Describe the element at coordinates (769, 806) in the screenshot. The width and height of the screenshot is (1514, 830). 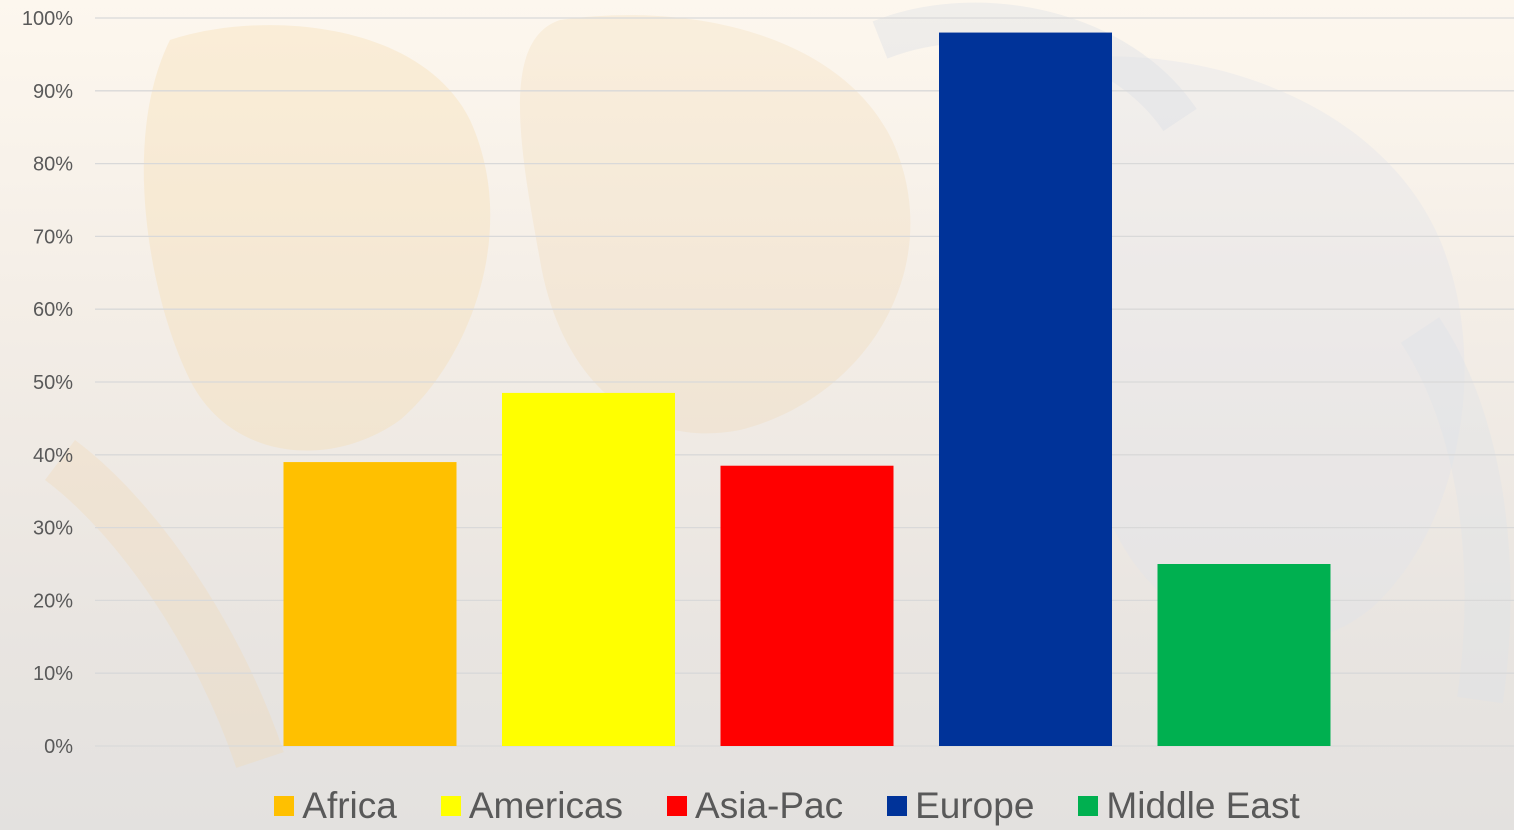
I see `legend-label: Asia-Pac` at that location.